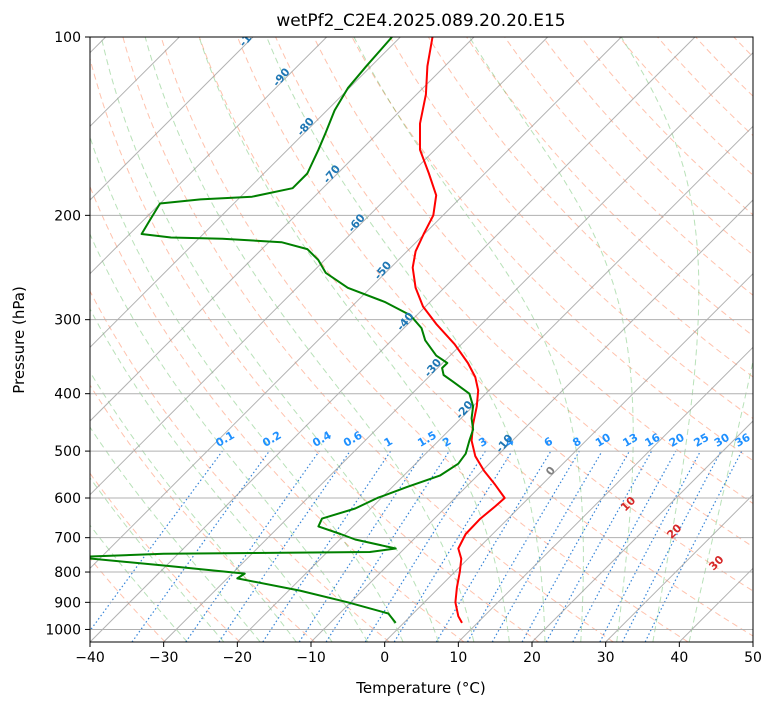  What do you see at coordinates (224, 439) in the screenshot?
I see `mixing-ratio-label: 0.1` at bounding box center [224, 439].